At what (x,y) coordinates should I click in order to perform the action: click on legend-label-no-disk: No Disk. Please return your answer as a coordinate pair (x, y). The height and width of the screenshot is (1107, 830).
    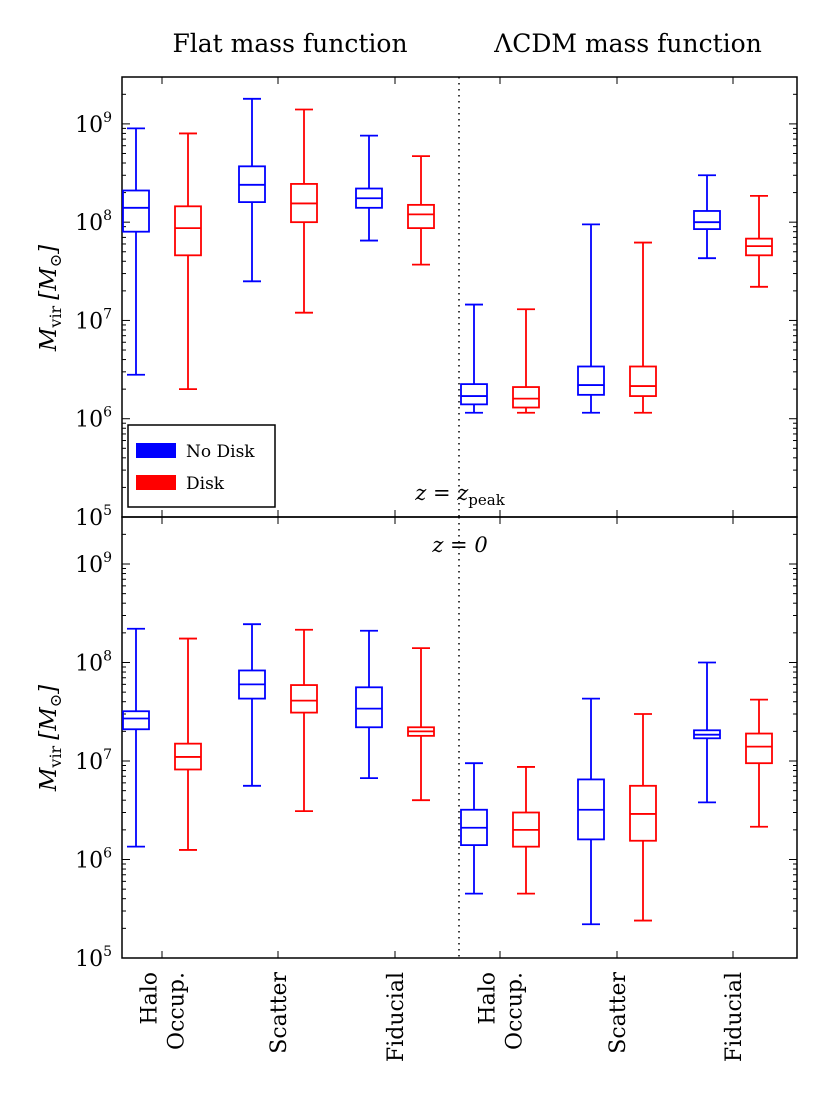
    Looking at the image, I should click on (220, 452).